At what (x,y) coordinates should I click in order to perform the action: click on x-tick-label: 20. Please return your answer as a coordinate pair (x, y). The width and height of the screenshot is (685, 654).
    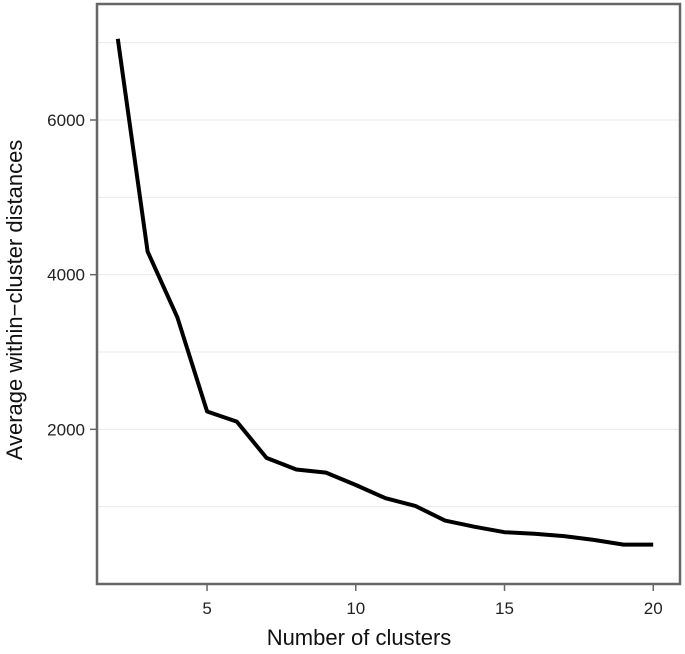
    Looking at the image, I should click on (653, 608).